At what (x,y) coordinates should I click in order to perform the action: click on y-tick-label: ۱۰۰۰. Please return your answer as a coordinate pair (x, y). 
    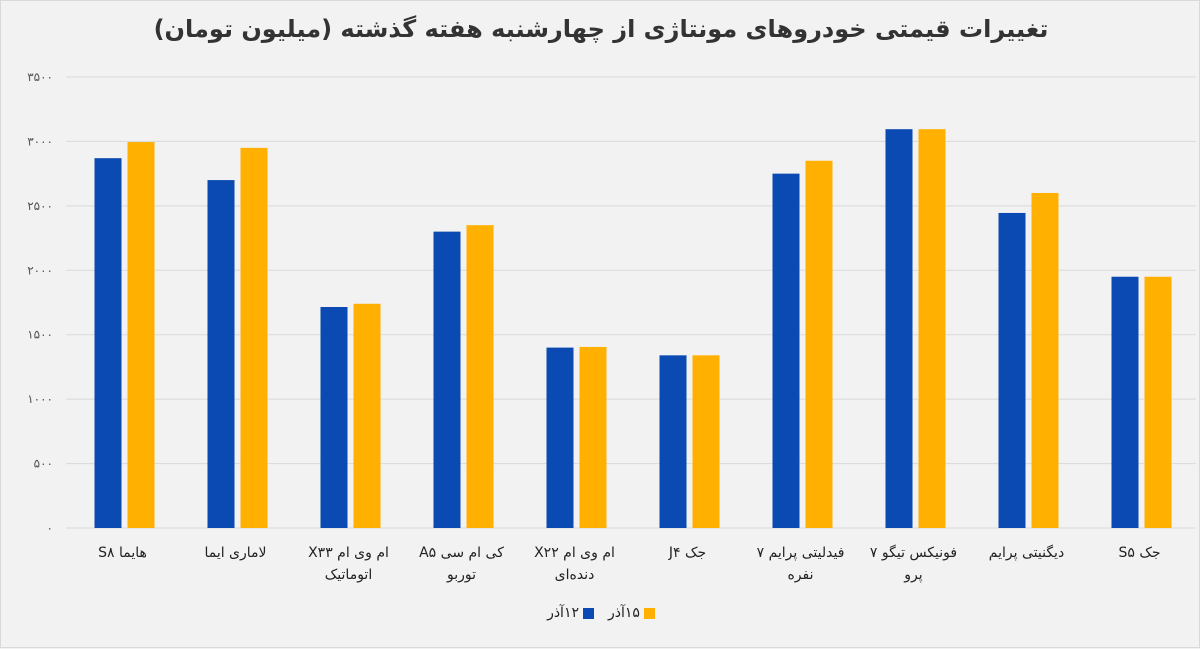
    Looking at the image, I should click on (40, 399).